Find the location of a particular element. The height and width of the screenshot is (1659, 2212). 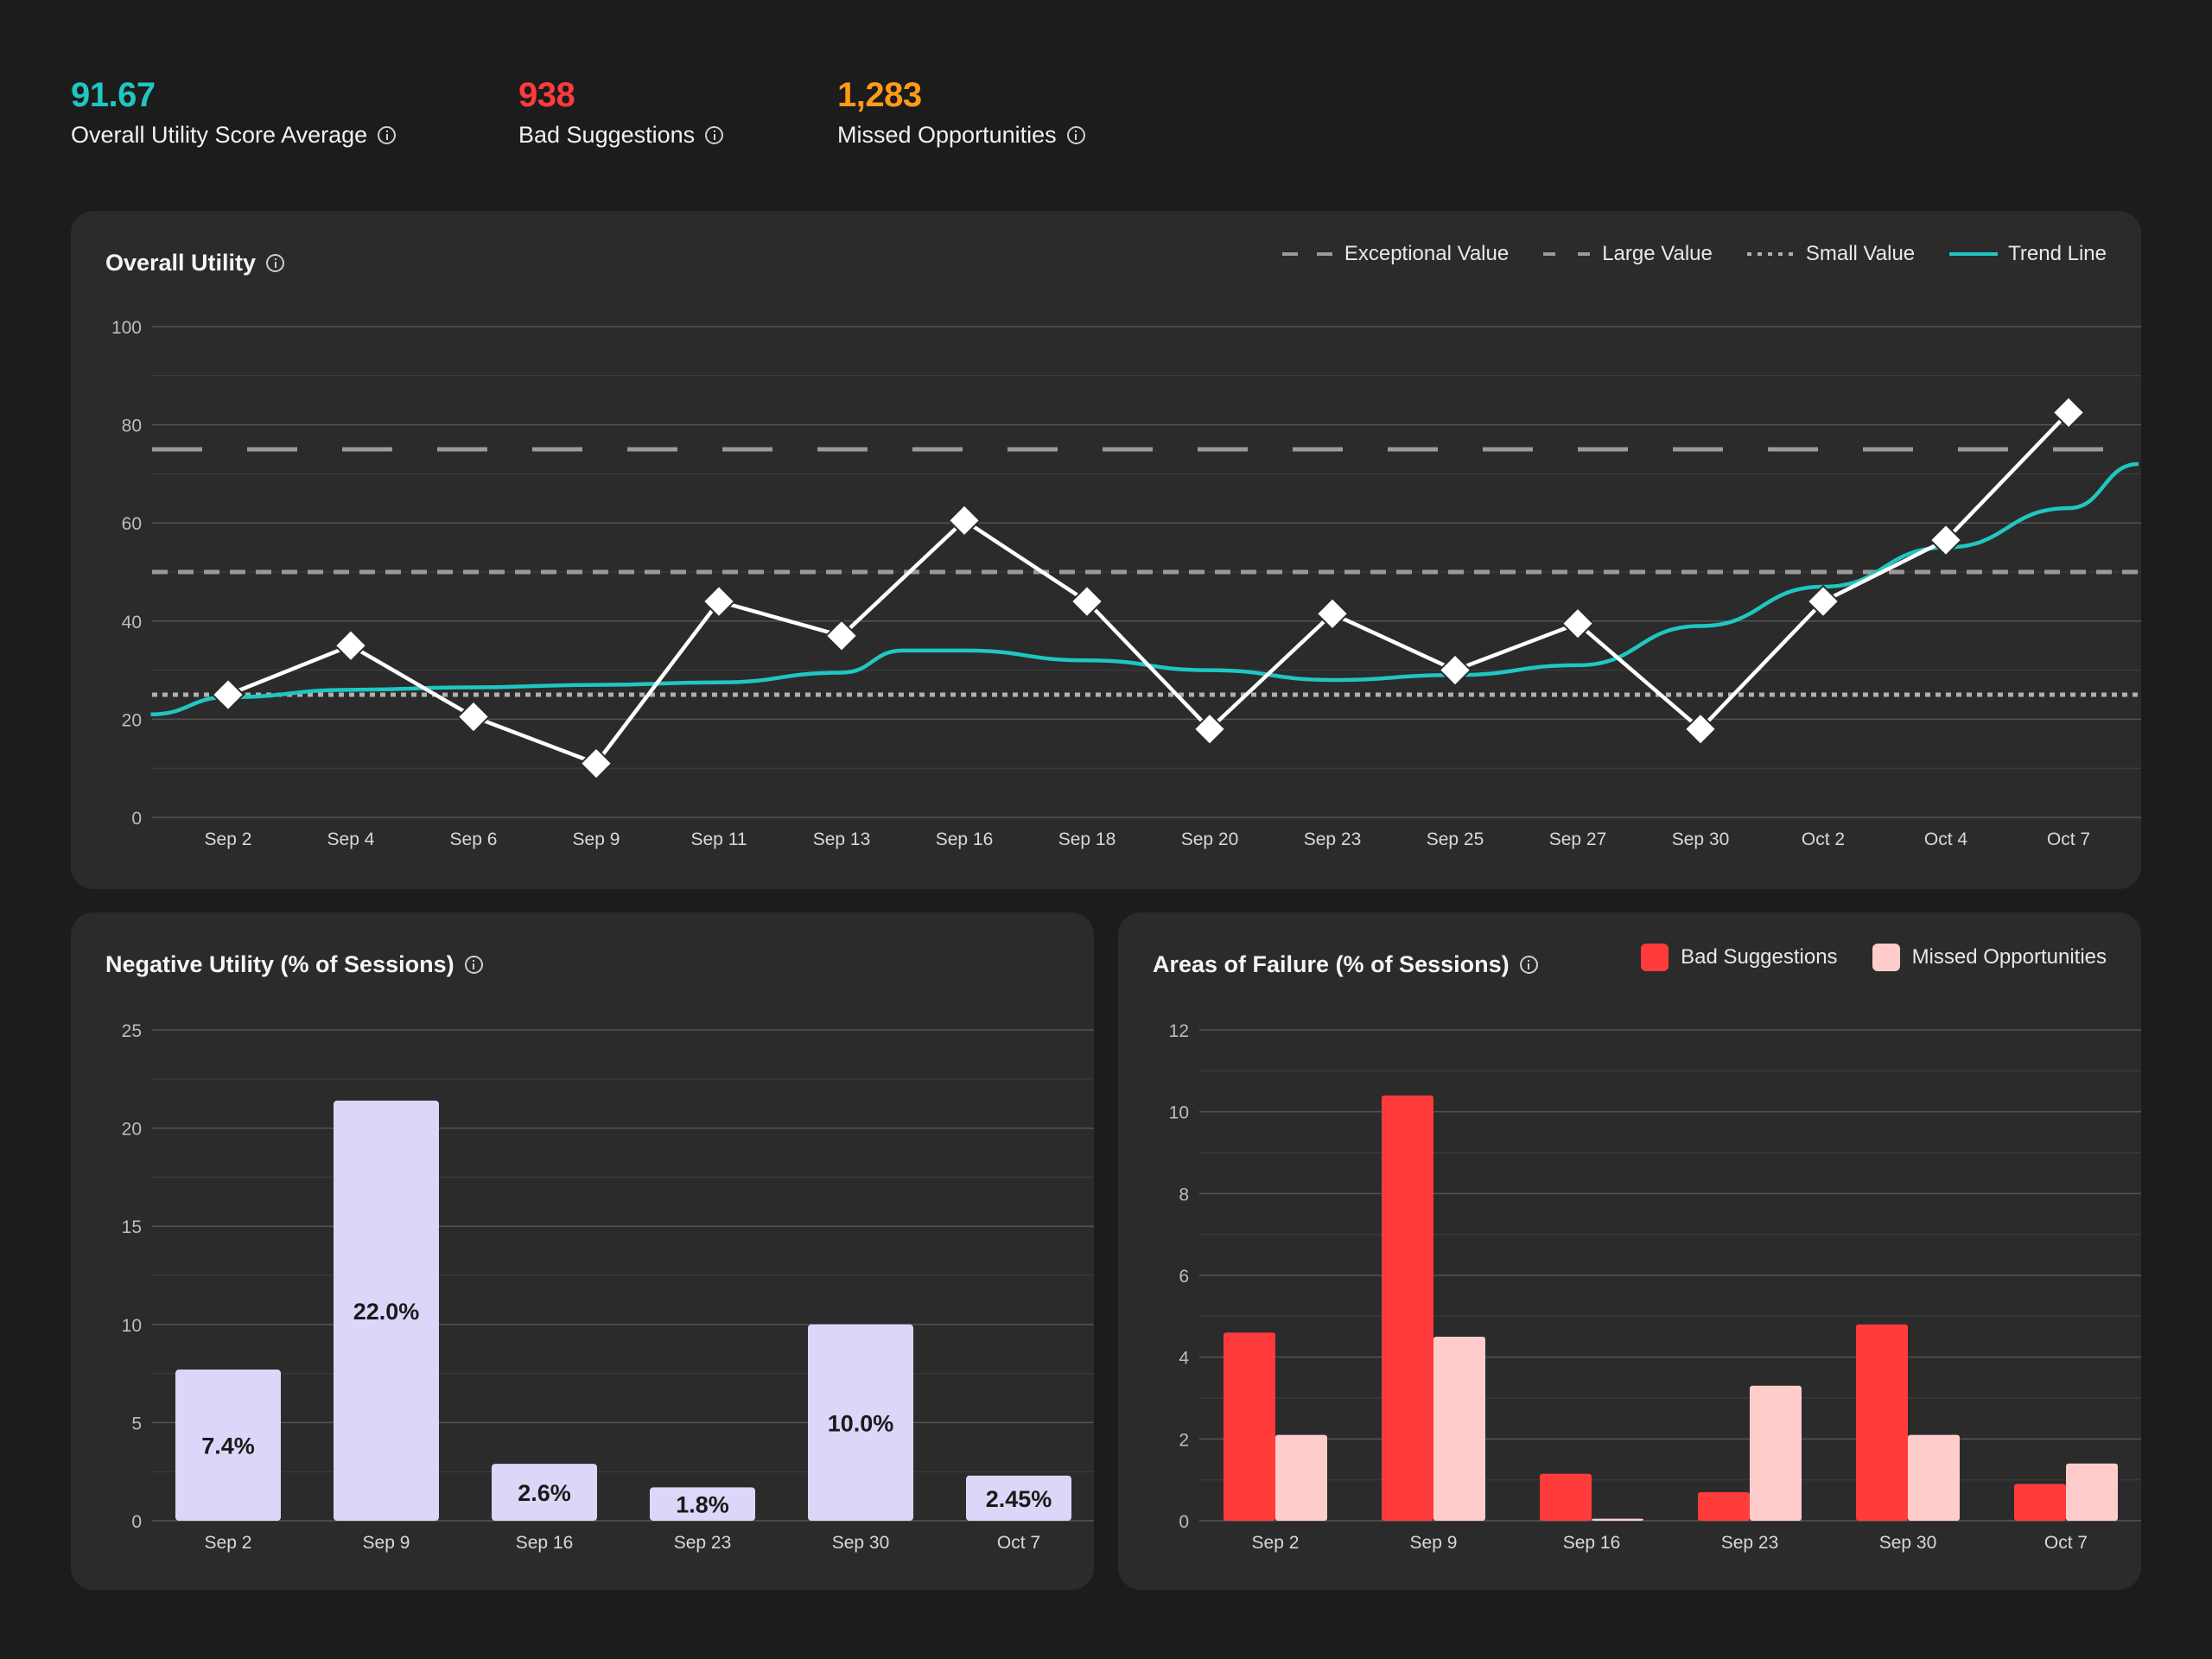

panel-title: Negative Utility (% of Sessions) is located at coordinates (294, 964).